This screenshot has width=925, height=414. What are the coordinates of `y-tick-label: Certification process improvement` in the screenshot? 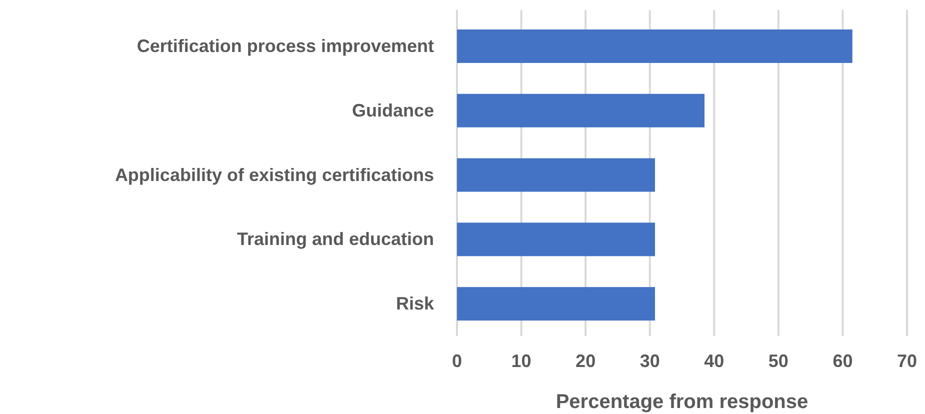 It's located at (285, 46).